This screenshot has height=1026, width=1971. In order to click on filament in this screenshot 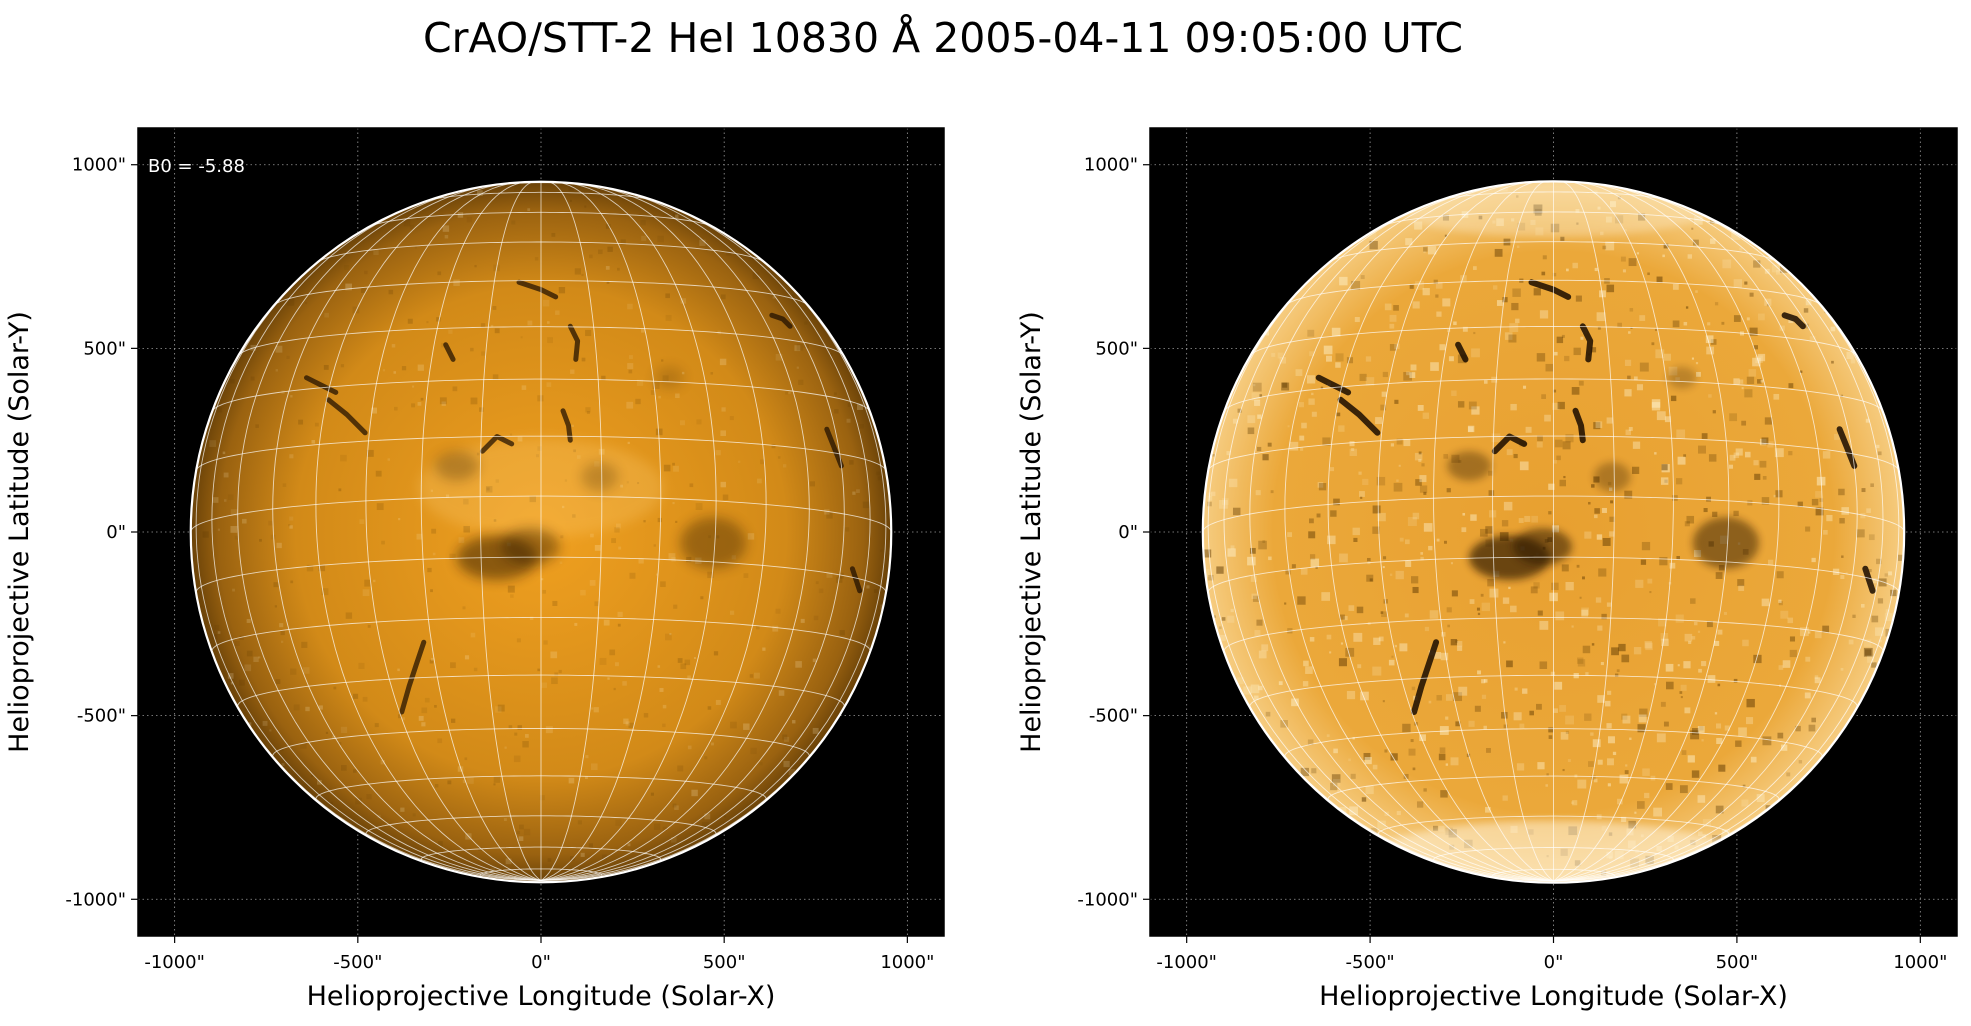, I will do `click(449, 352)`.